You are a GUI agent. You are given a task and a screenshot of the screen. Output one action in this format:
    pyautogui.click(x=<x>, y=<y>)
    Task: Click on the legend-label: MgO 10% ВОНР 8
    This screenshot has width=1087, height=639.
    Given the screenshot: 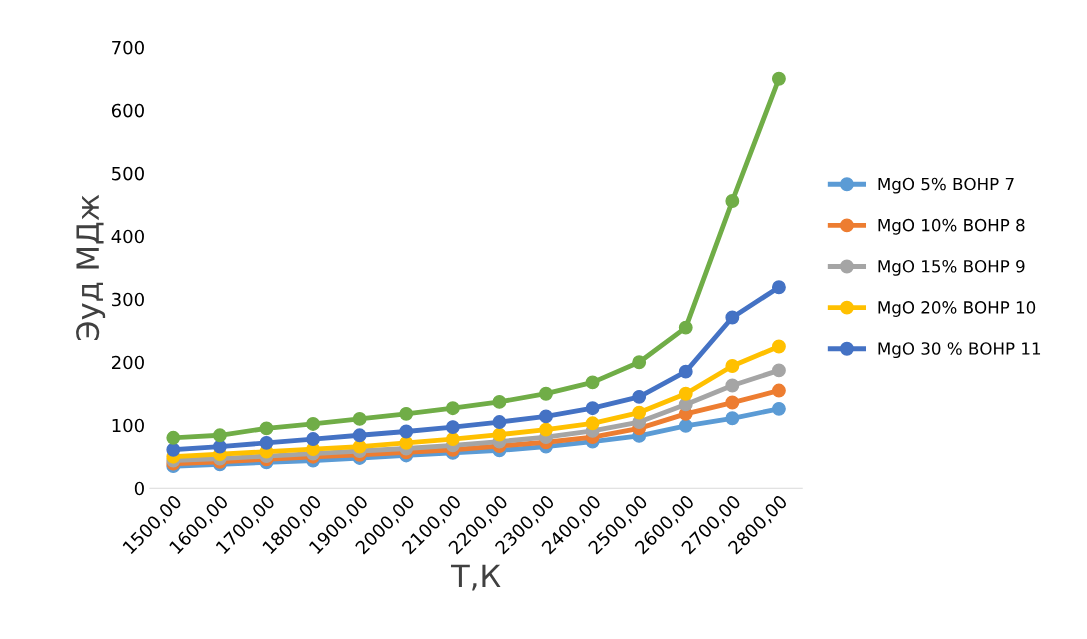 What is the action you would take?
    pyautogui.click(x=951, y=226)
    